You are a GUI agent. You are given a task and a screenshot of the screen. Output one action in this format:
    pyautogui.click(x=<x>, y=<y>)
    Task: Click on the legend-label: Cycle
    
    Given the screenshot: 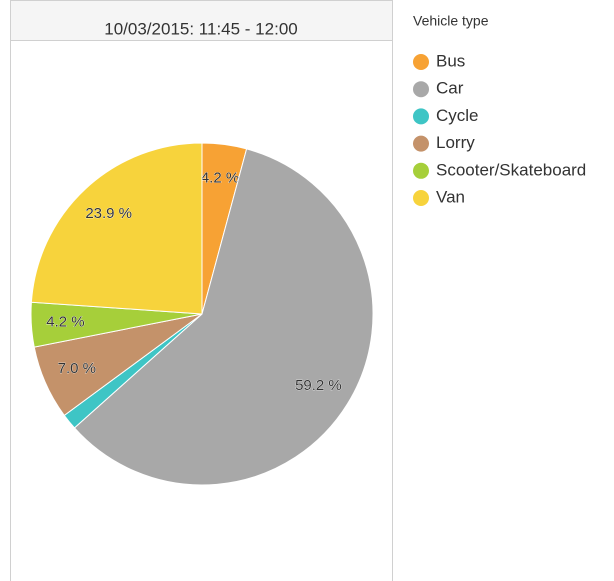 What is the action you would take?
    pyautogui.click(x=457, y=115)
    